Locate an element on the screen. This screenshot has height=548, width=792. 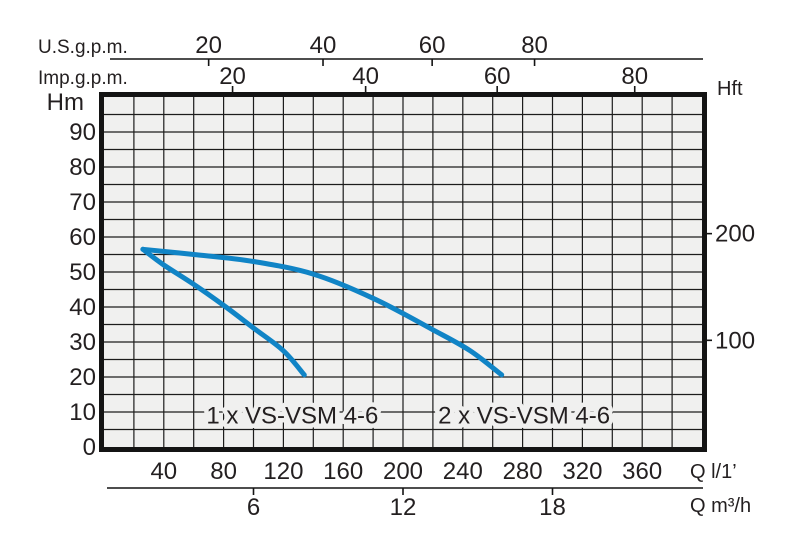
tick-label-us-gpm: 40 is located at coordinates (323, 45).